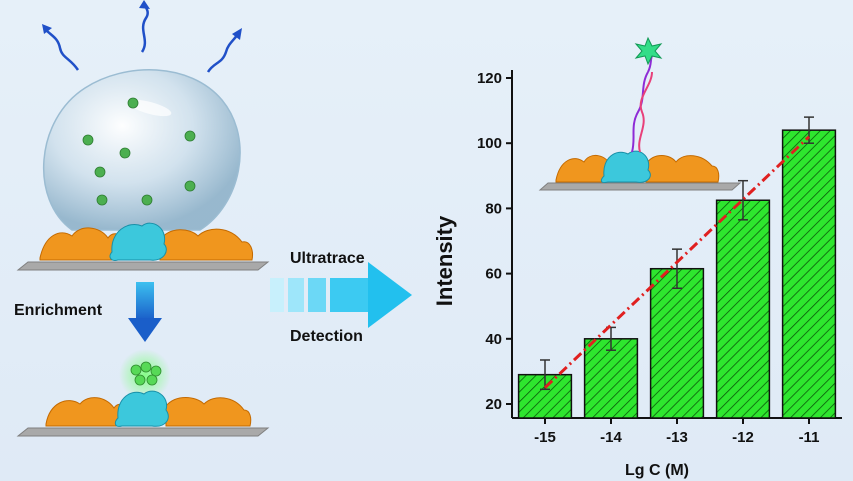 Image resolution: width=853 pixels, height=481 pixels. Describe the element at coordinates (640, 186) in the screenshot. I see `inset-substrate-plate` at that location.